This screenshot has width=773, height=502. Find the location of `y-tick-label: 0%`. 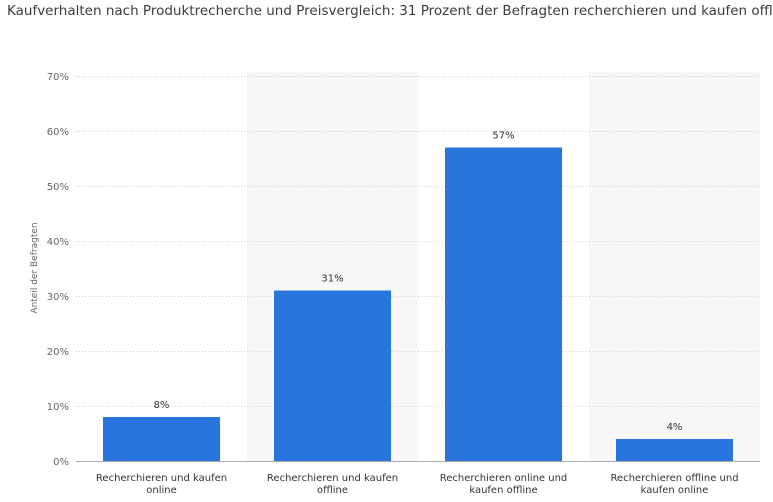

y-tick-label: 0% is located at coordinates (61, 462).